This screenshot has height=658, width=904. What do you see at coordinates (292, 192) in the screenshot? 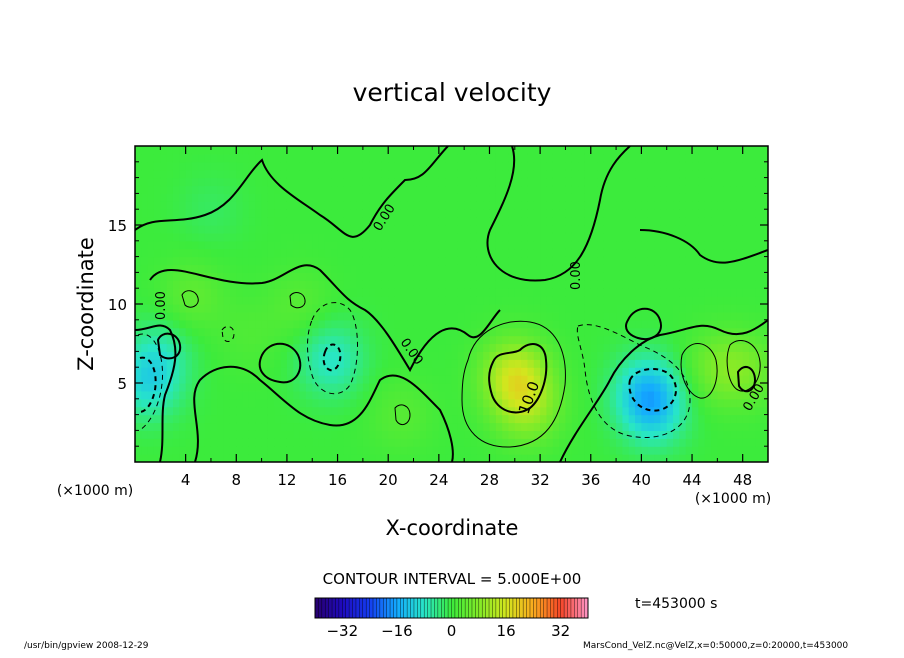
I see `contour-zero-upper` at bounding box center [292, 192].